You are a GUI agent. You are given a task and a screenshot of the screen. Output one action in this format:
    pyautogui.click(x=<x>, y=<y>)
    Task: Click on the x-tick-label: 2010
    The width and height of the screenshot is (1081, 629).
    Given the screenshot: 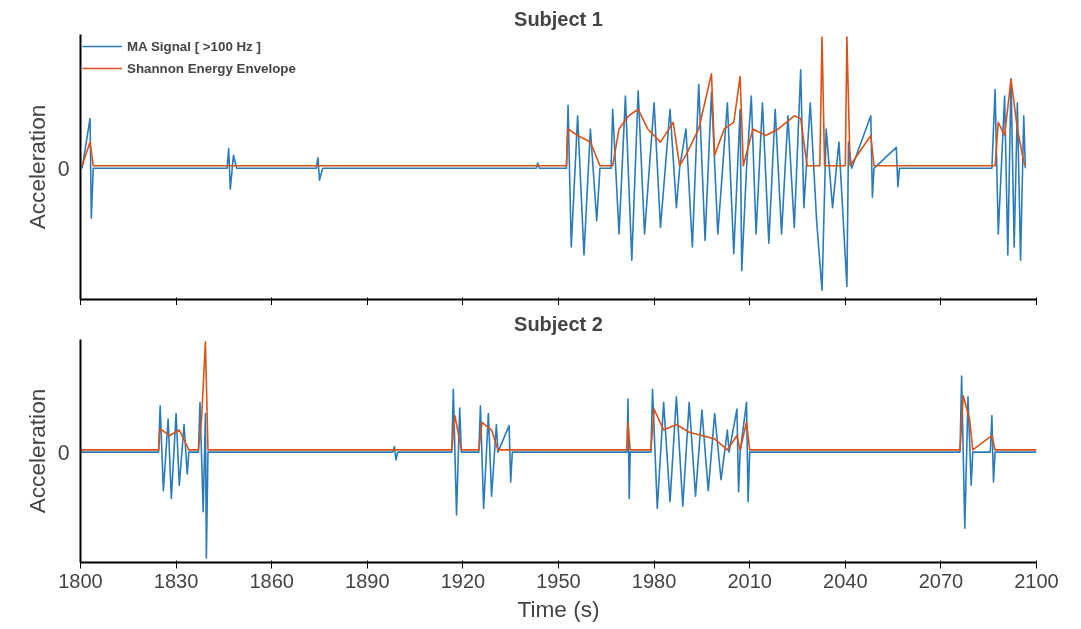 What is the action you would take?
    pyautogui.click(x=749, y=580)
    